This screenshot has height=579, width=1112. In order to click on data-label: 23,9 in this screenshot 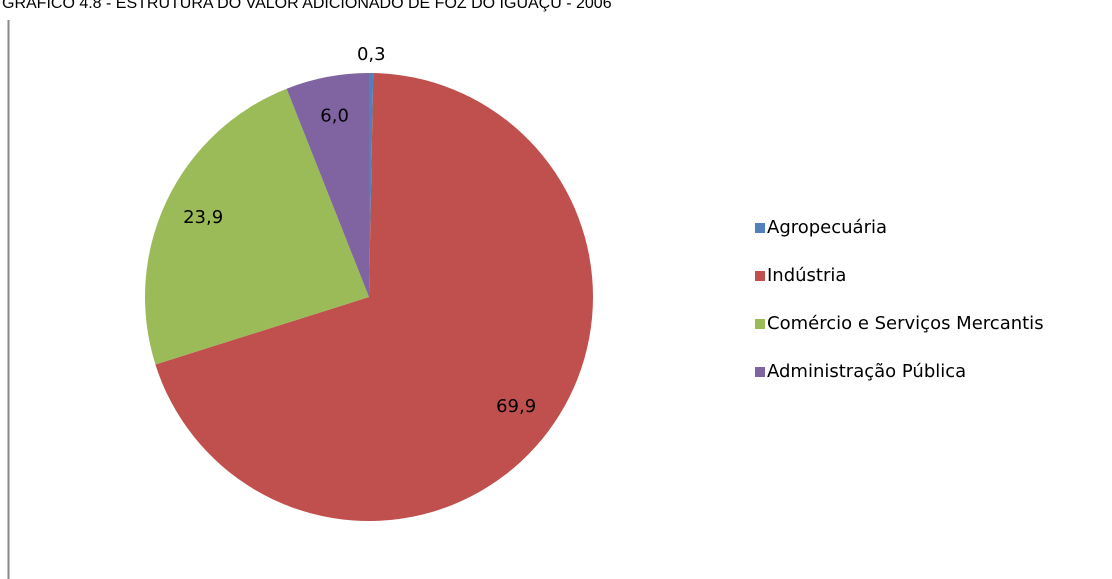, I will do `click(203, 217)`.